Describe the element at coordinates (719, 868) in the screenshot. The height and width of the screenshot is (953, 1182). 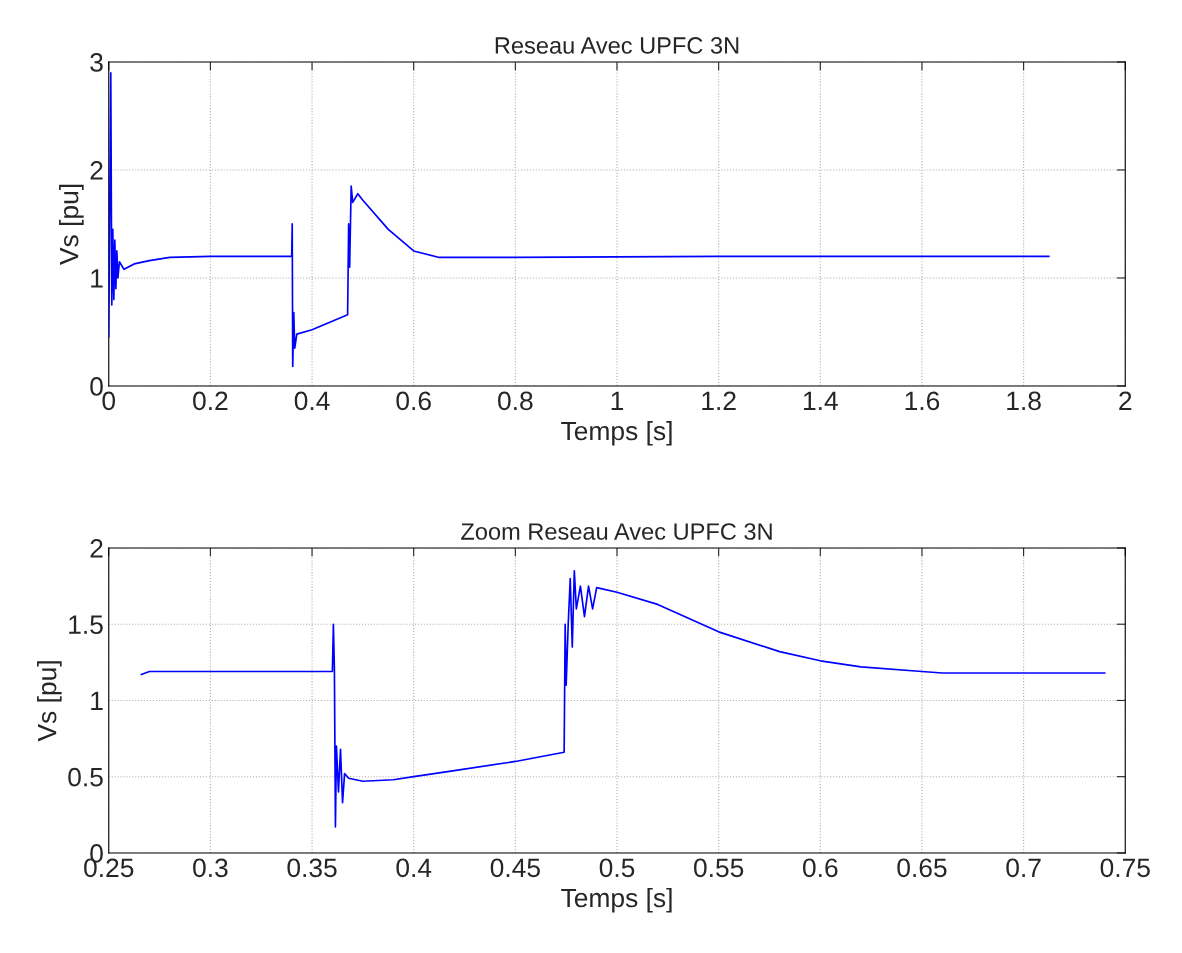
I see `x-tick-label: 0.55` at that location.